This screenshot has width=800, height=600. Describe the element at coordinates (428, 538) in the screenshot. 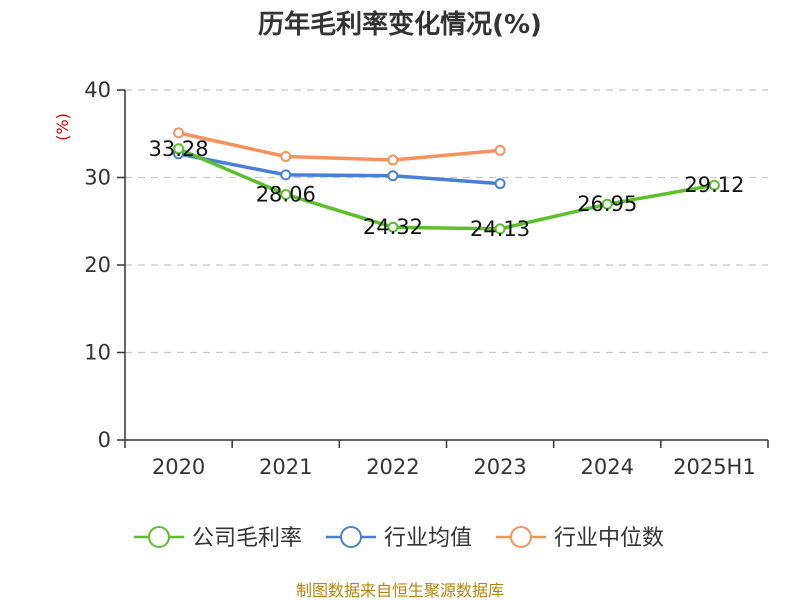

I see `legend-label-1: 行业均值` at that location.